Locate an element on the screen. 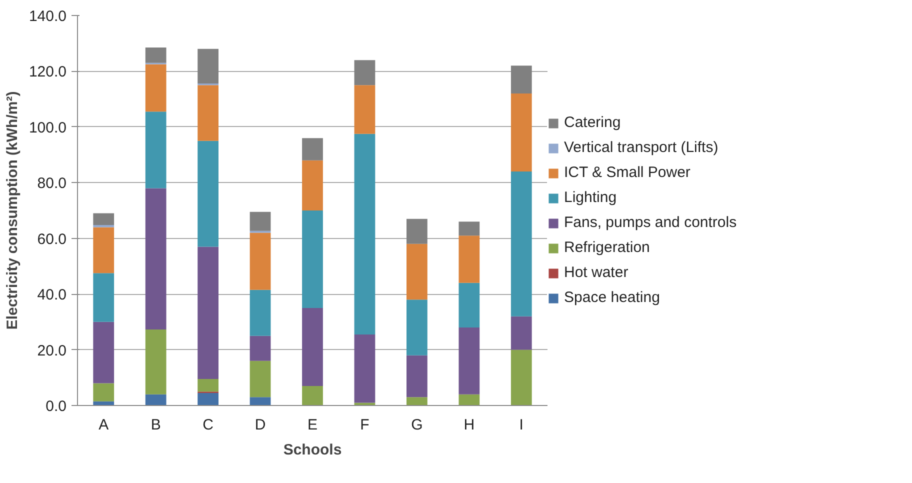  x-axis-title: Schools is located at coordinates (312, 450).